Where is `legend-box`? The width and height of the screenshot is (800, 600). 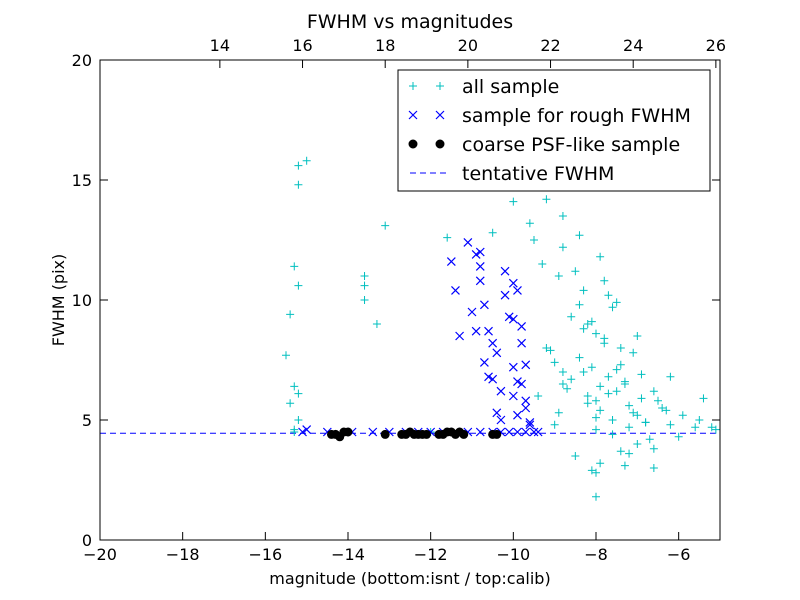
legend-box is located at coordinates (554, 130).